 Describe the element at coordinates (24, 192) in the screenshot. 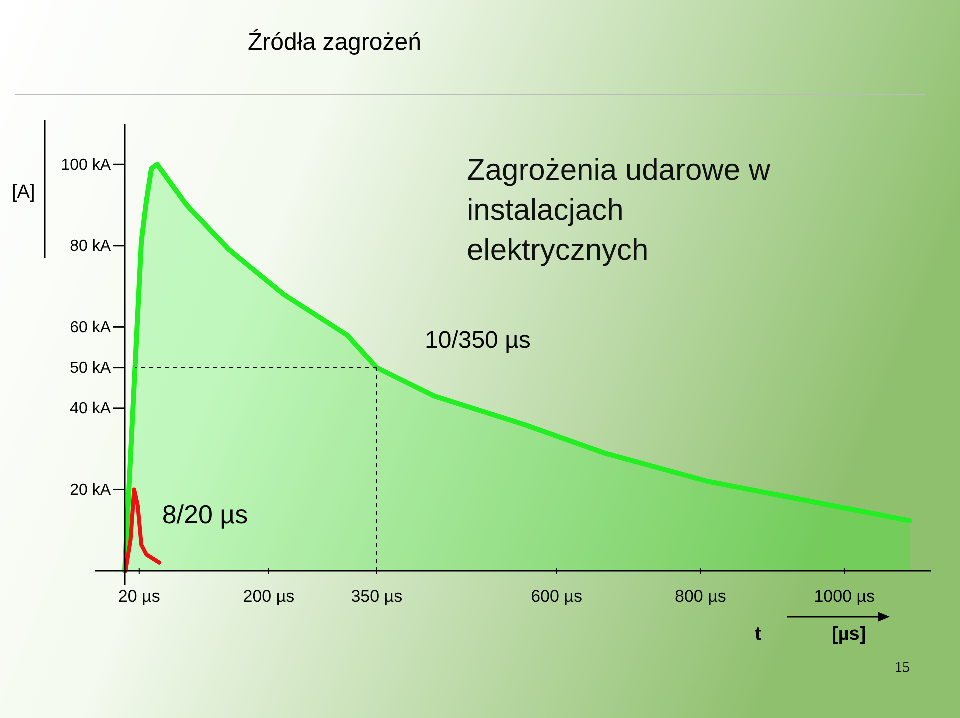

I see `y-axis-title: [A]` at that location.